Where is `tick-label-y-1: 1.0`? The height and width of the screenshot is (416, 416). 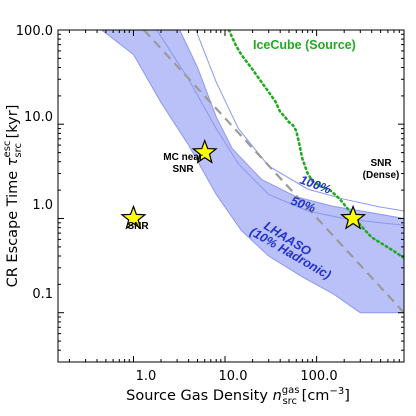
tick-label-y-1: 1.0 is located at coordinates (42, 205).